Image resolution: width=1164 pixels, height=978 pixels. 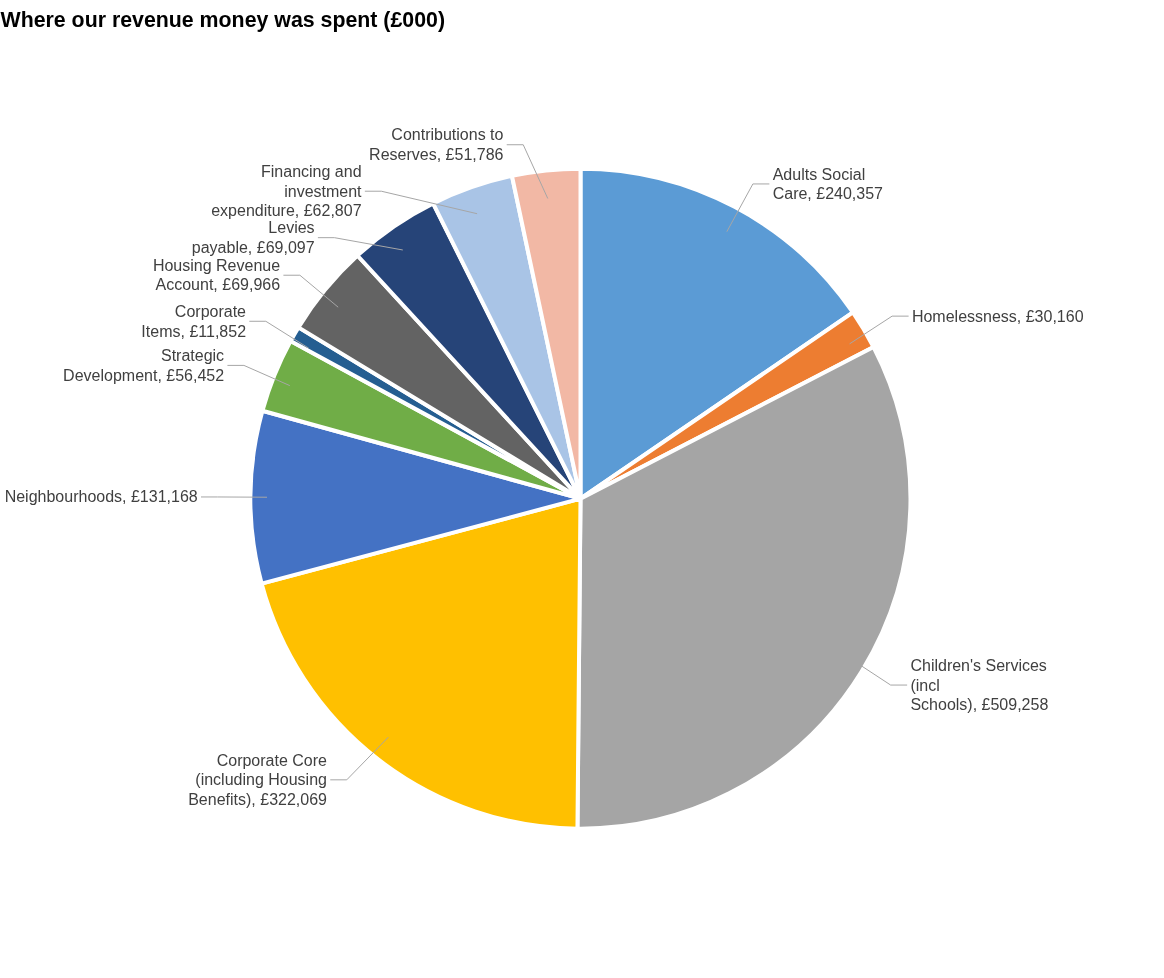 I want to click on chart-title: Where our revenue money was spent (£000), so click(x=222, y=19).